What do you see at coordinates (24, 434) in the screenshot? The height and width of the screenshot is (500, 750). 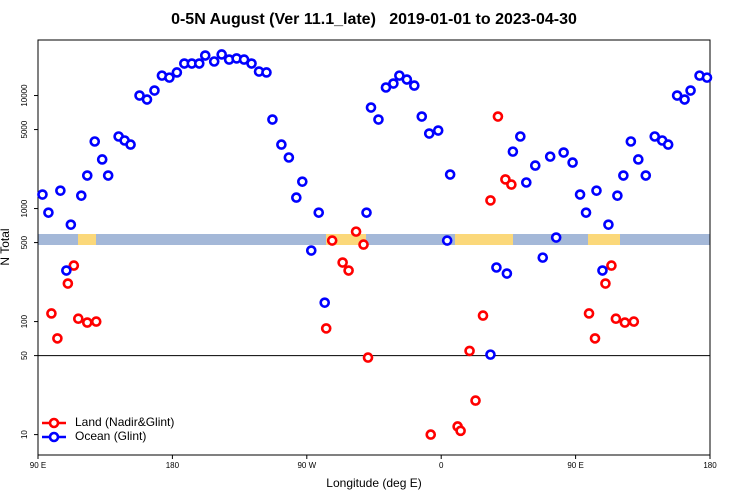 I see `y-tick-label: 10` at bounding box center [24, 434].